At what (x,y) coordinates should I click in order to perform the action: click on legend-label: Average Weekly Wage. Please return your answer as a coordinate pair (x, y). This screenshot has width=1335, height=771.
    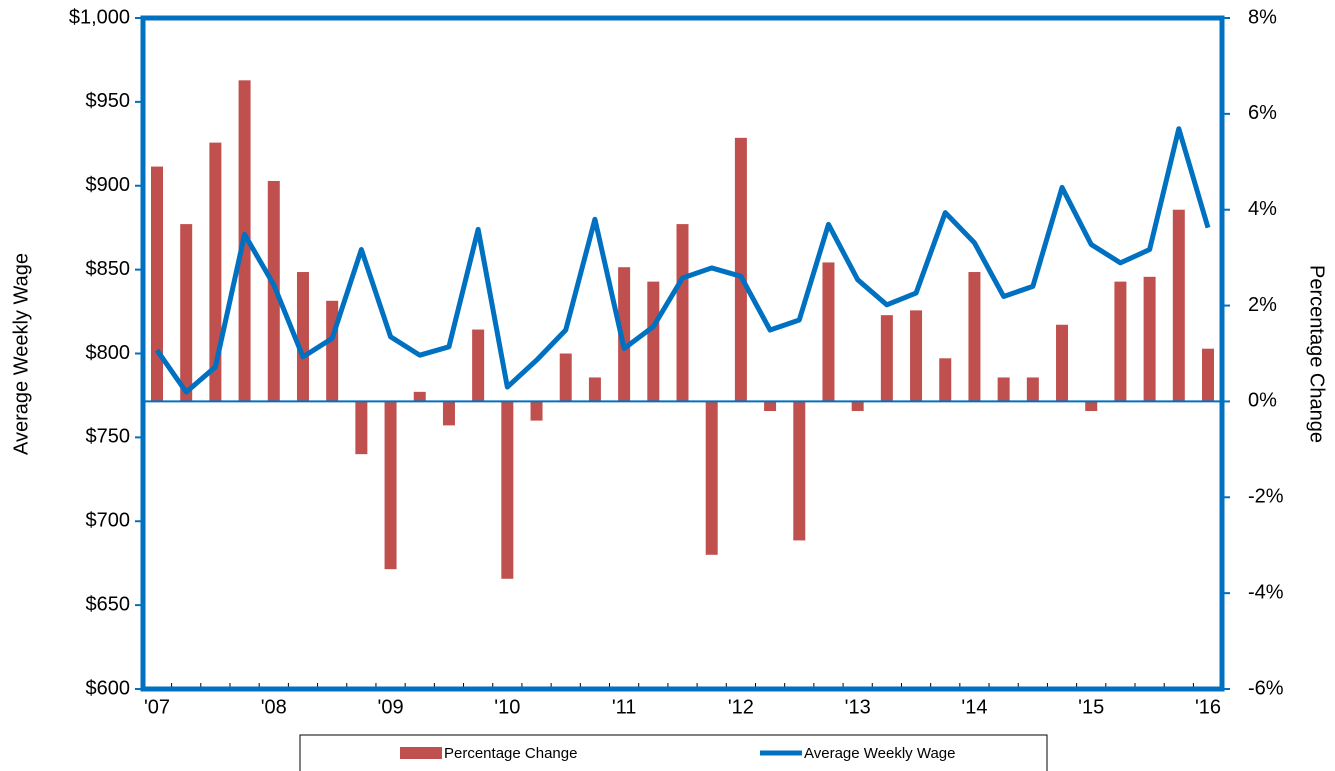
    Looking at the image, I should click on (879, 753).